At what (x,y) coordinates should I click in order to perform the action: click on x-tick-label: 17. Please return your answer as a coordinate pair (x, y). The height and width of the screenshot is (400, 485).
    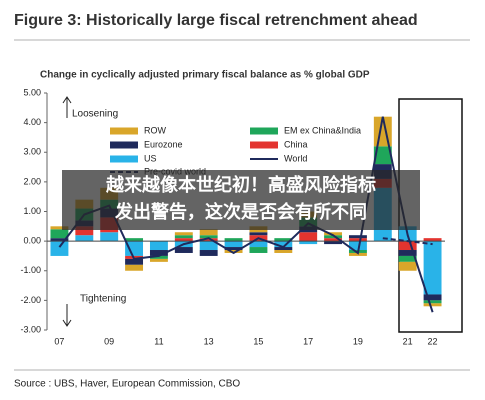
    Looking at the image, I should click on (308, 341).